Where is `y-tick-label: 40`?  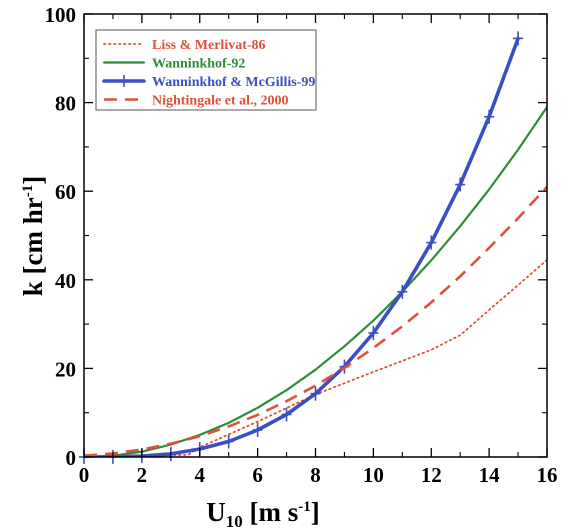
y-tick-label: 40 is located at coordinates (65, 281).